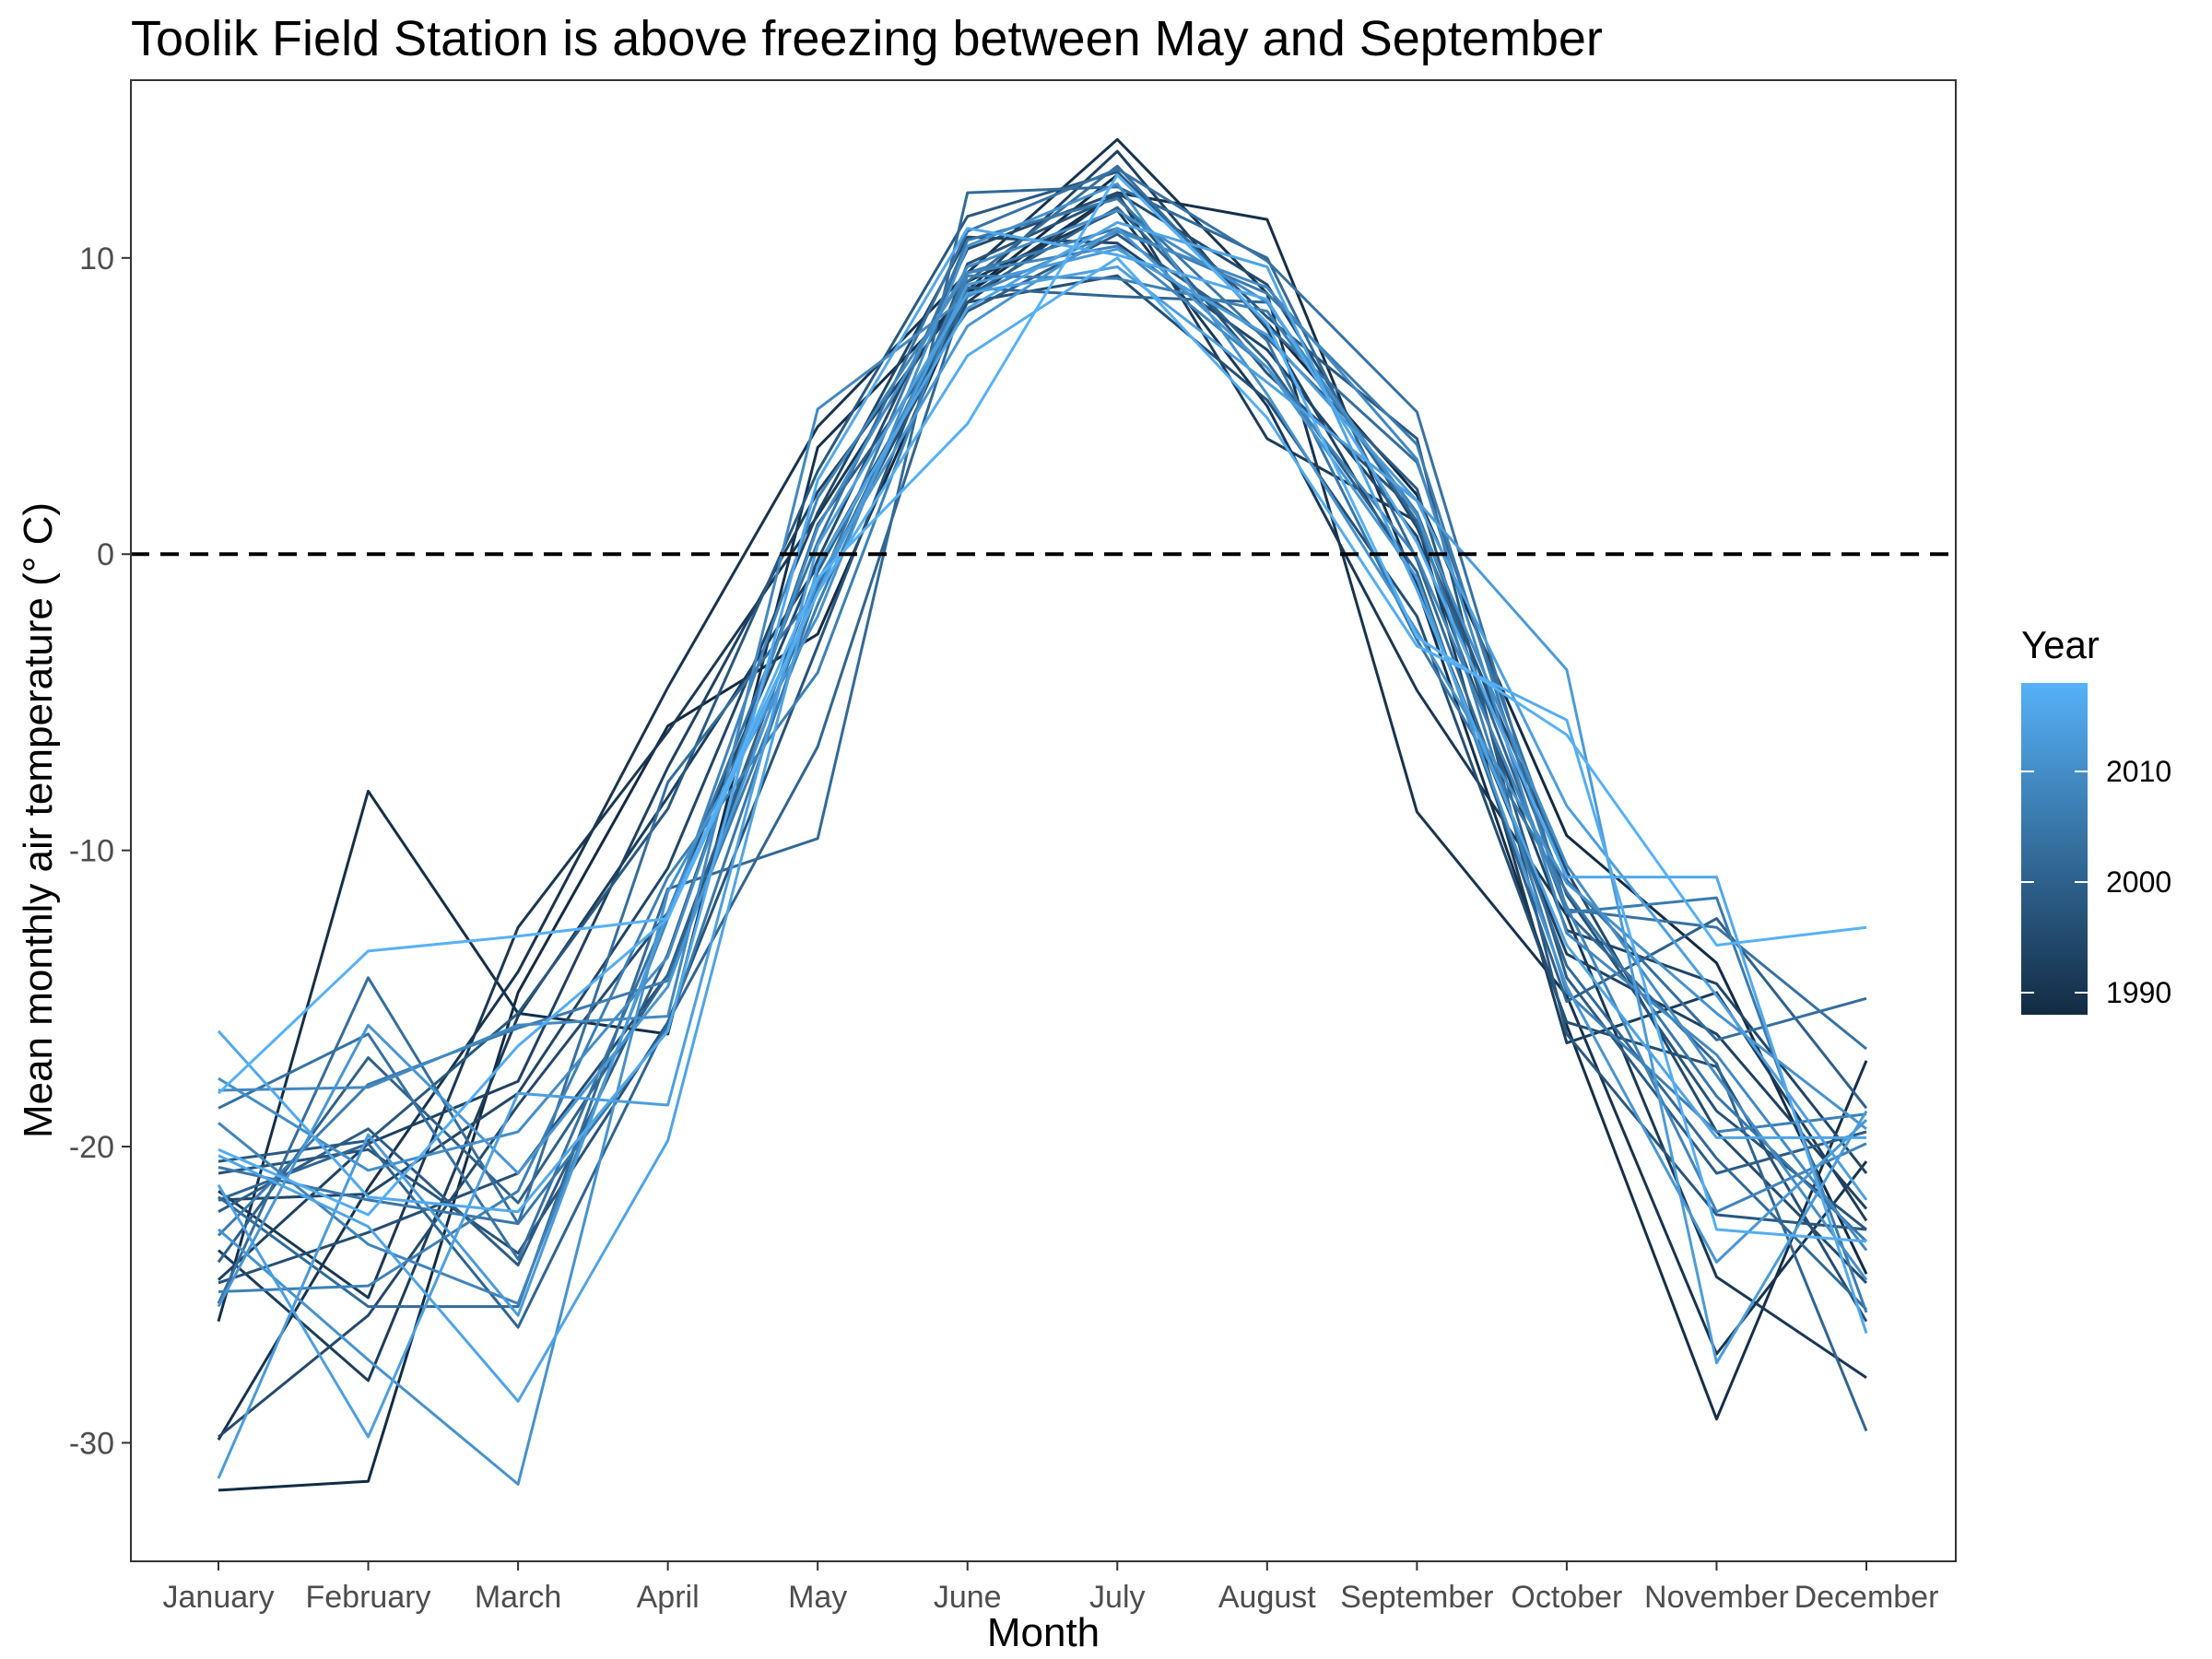 Image resolution: width=2212 pixels, height=1659 pixels. What do you see at coordinates (96, 258) in the screenshot?
I see `y-tick-label: 10` at bounding box center [96, 258].